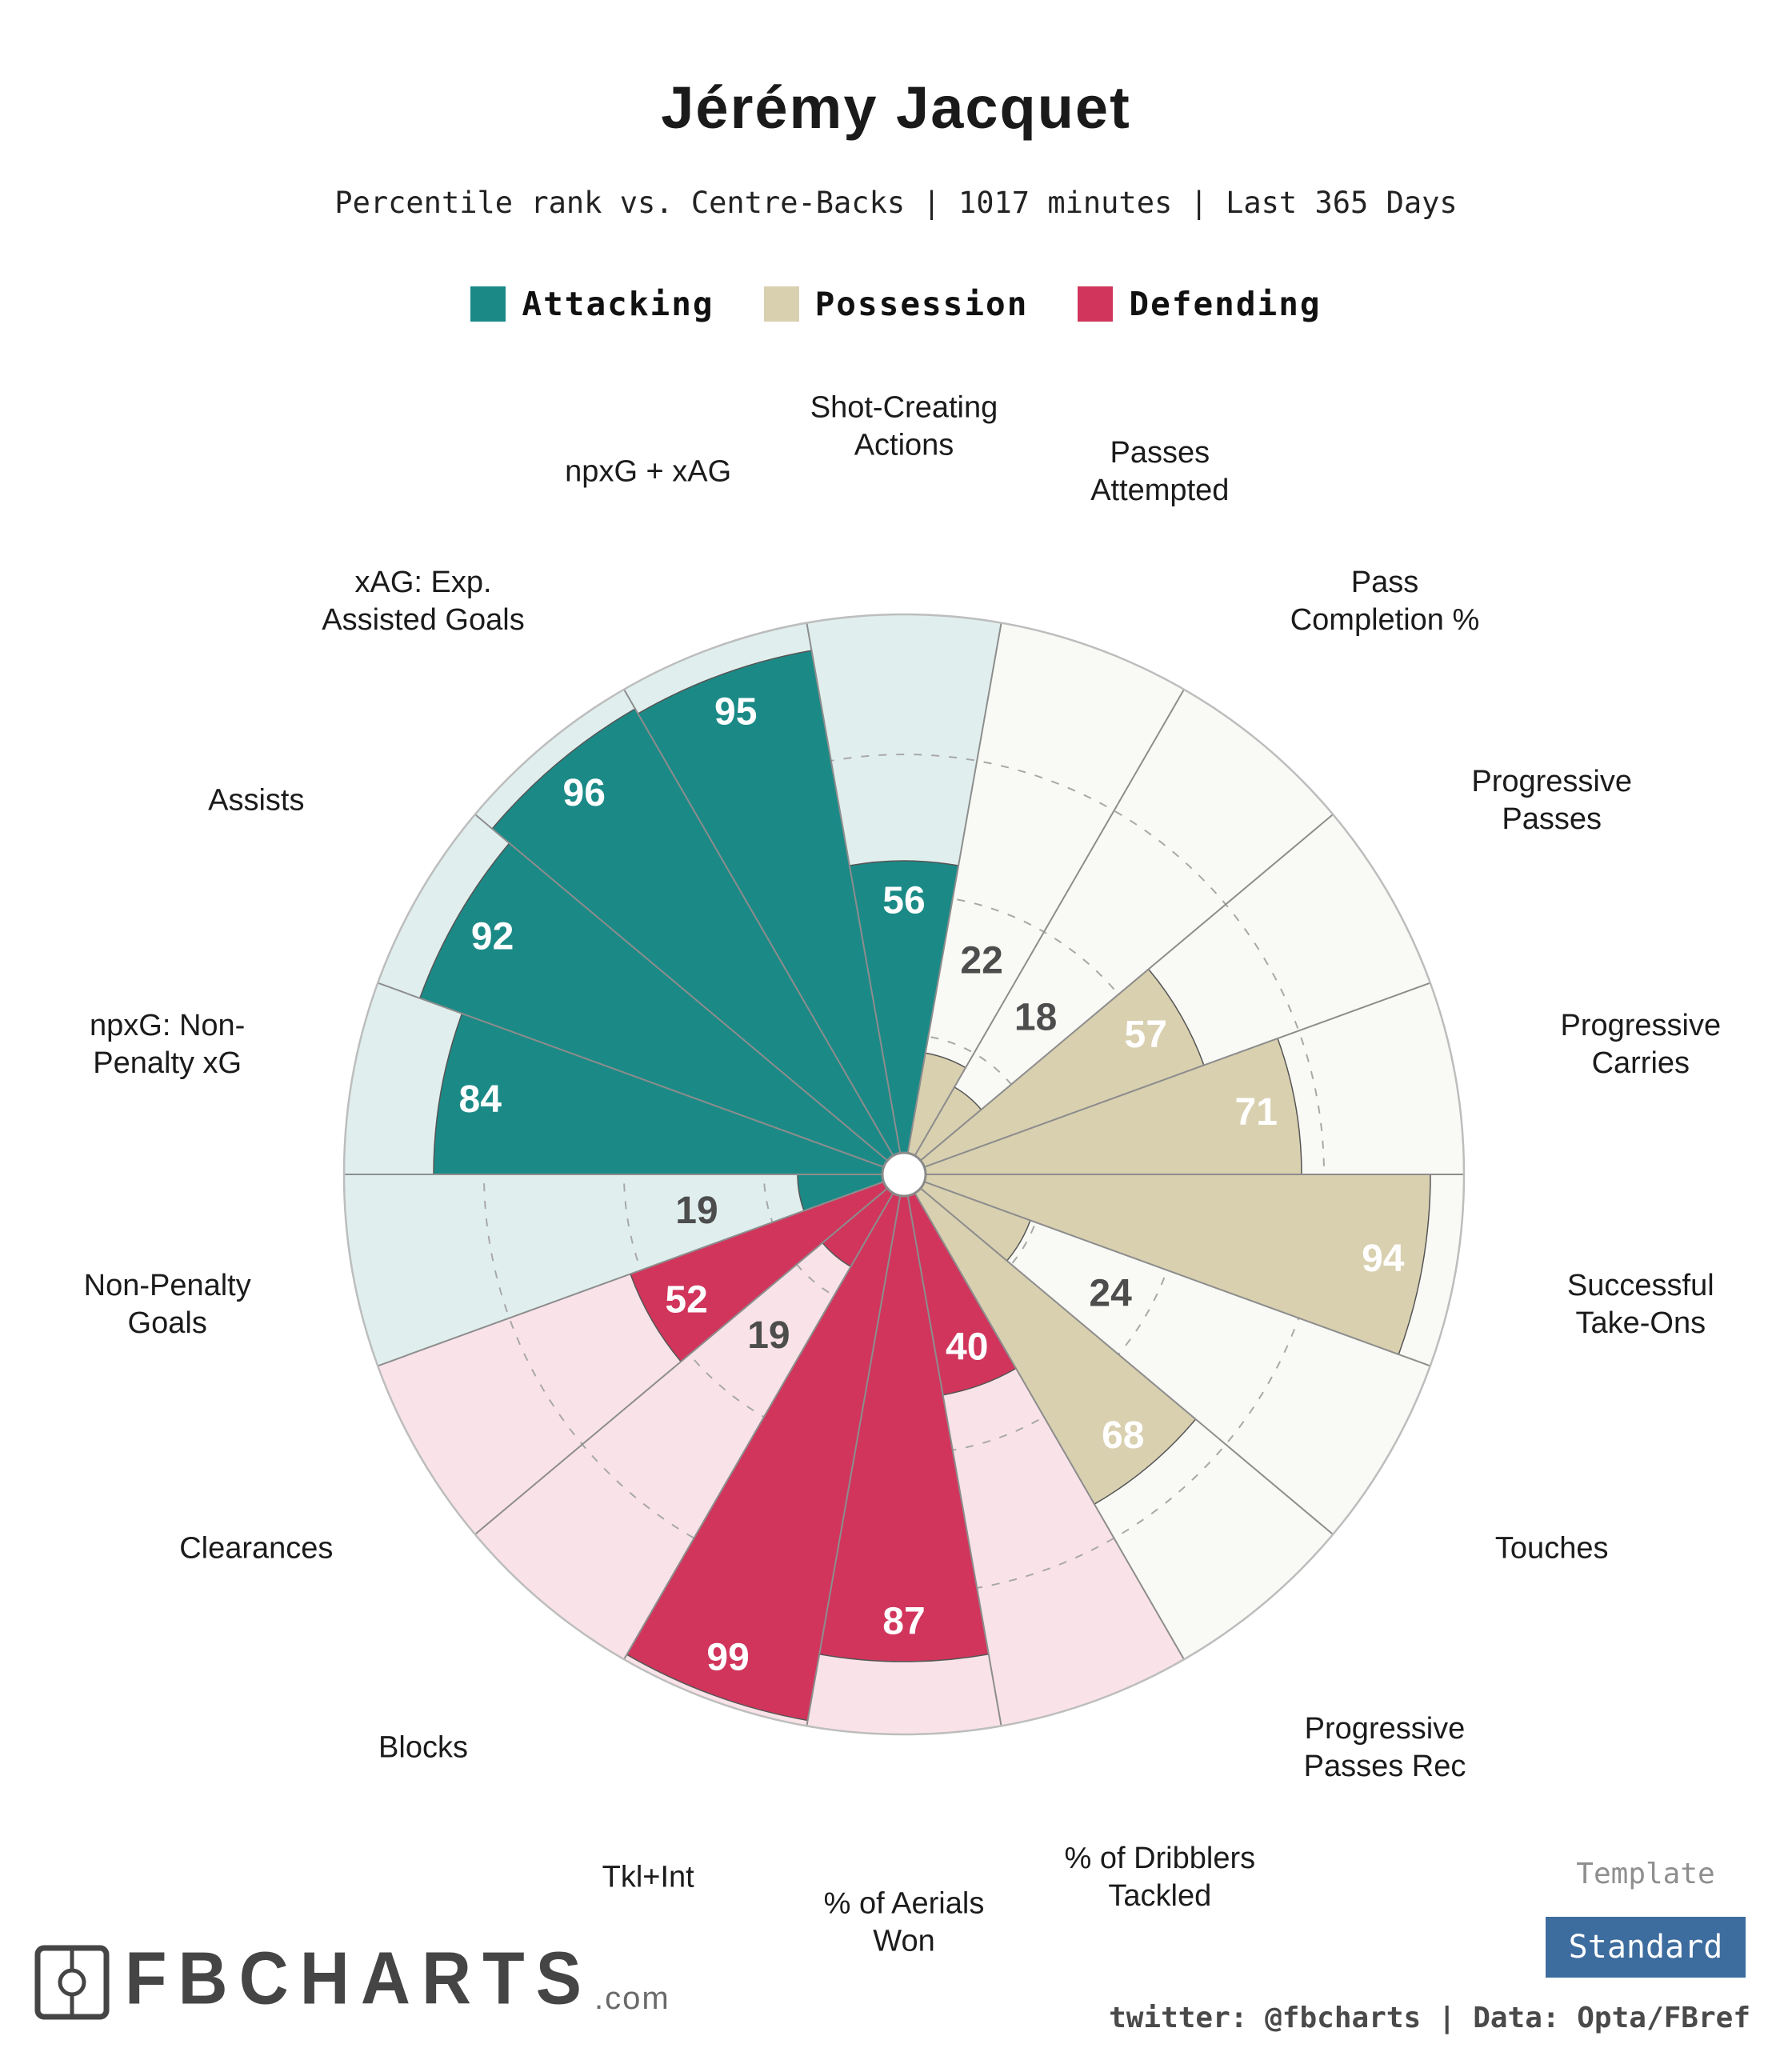  I want to click on slice-label-7: Progressive Passes Rec, so click(1385, 1747).